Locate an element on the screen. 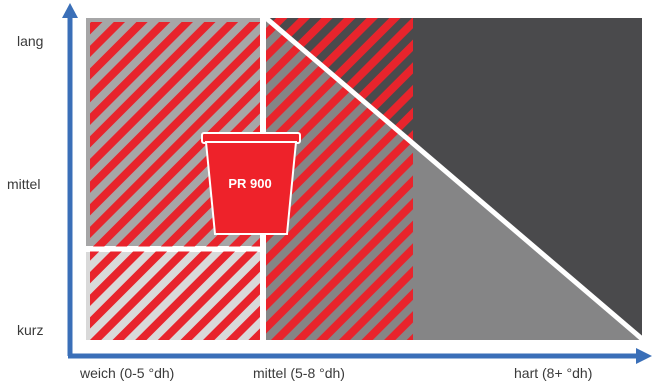  y-label-medium: mittel is located at coordinates (24, 184).